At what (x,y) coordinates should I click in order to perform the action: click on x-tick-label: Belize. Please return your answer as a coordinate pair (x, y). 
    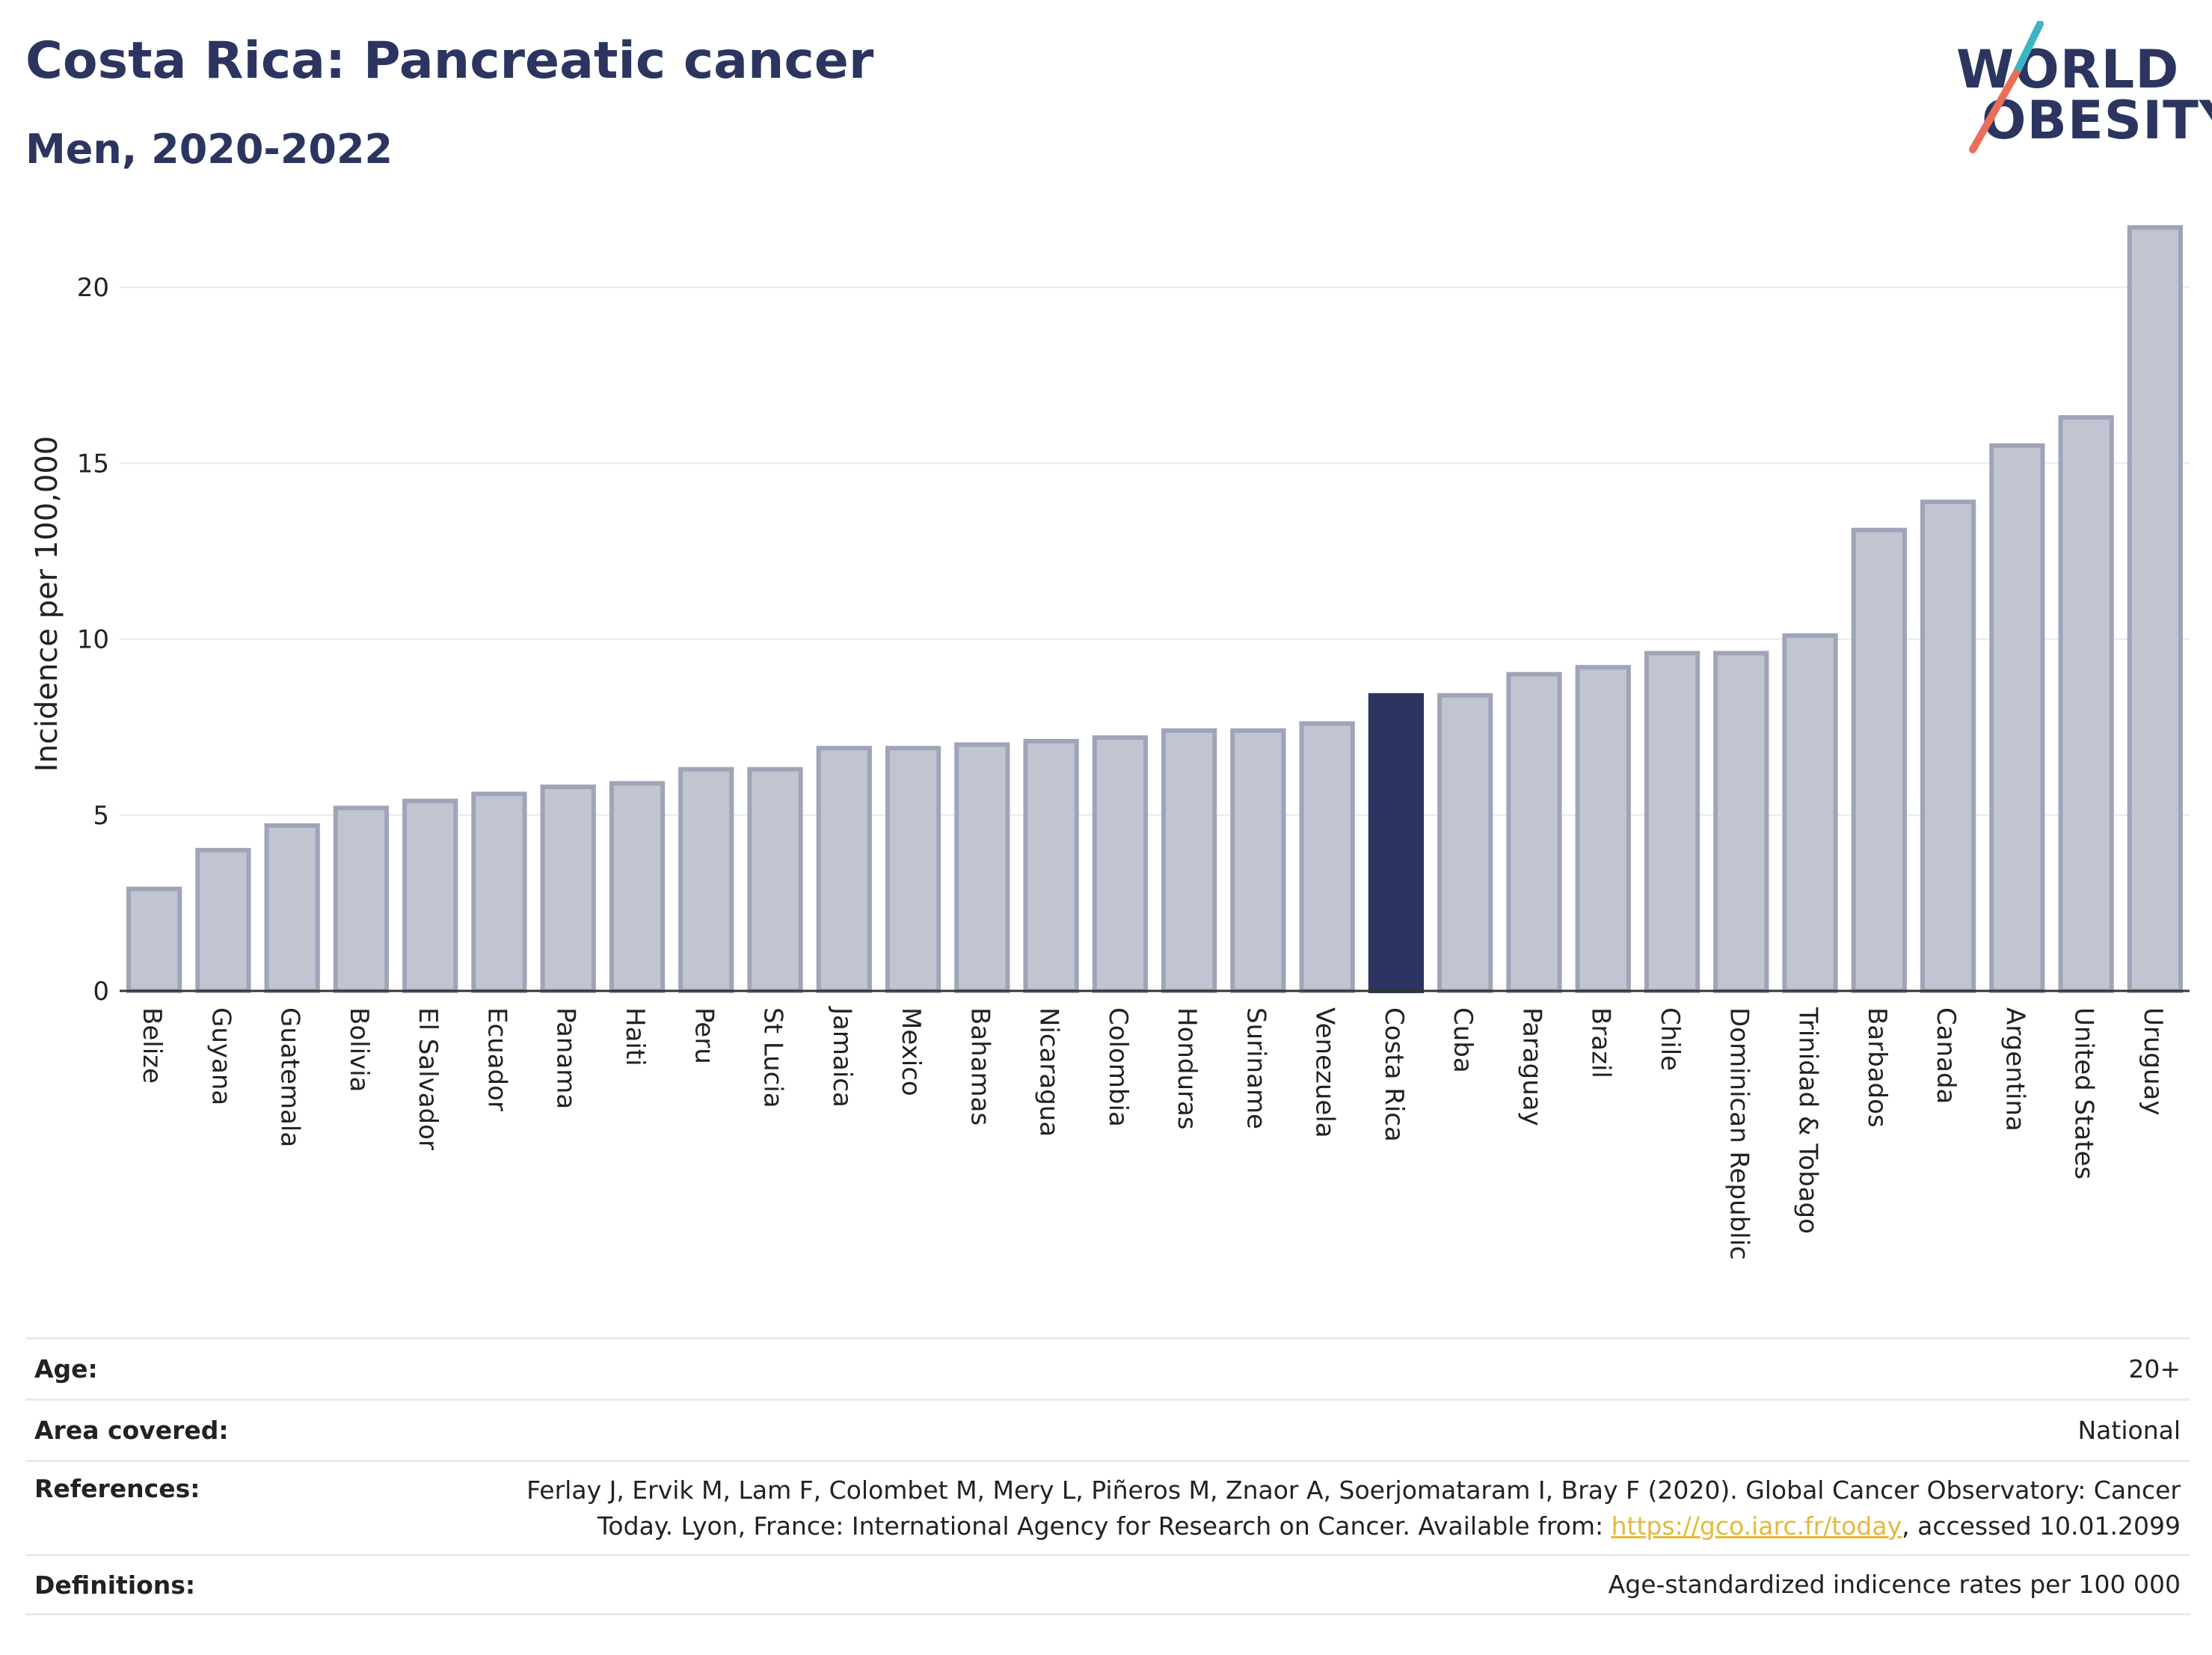
    Looking at the image, I should click on (152, 1045).